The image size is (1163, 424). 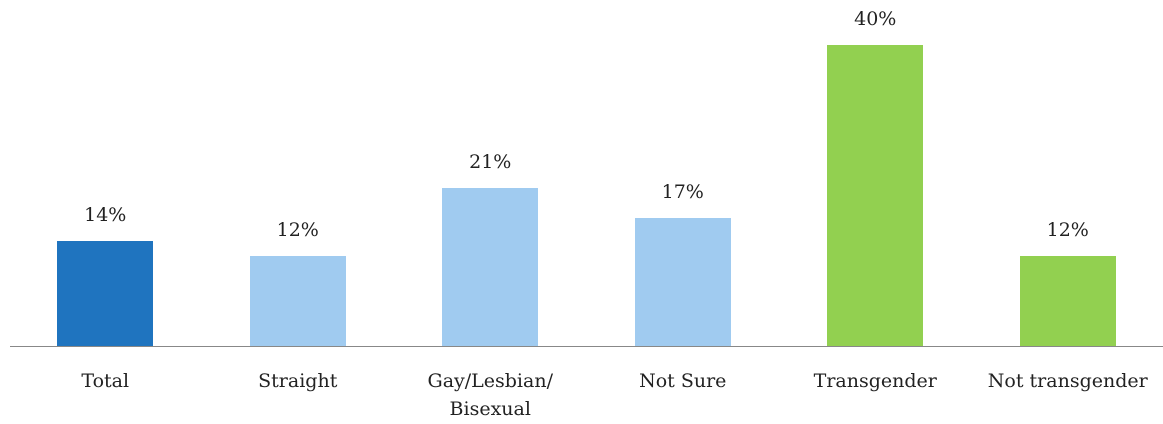 What do you see at coordinates (490, 395) in the screenshot?
I see `x-tick-label: Gay/Lesbian/ Bisexual` at bounding box center [490, 395].